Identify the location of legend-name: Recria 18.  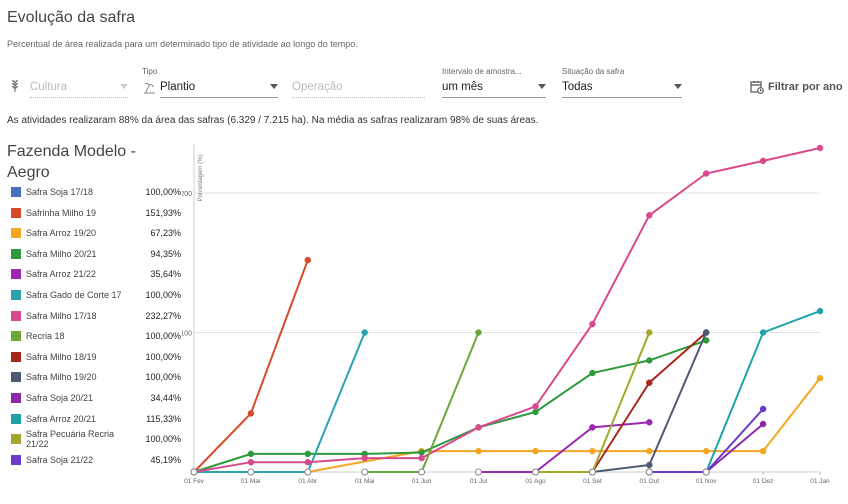
(45, 336).